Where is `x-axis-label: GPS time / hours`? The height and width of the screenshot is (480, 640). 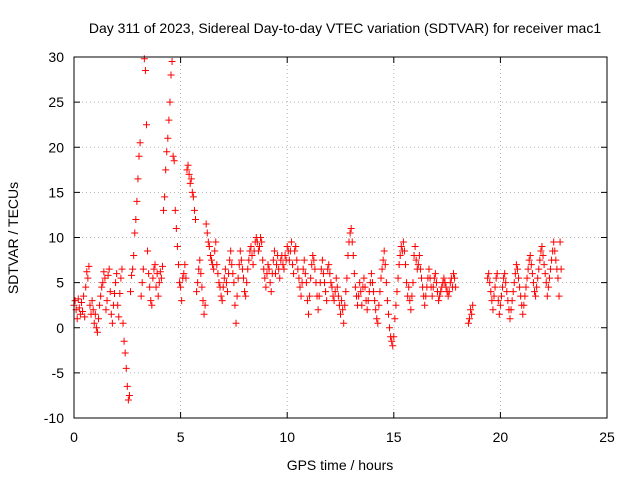 x-axis-label: GPS time / hours is located at coordinates (340, 465).